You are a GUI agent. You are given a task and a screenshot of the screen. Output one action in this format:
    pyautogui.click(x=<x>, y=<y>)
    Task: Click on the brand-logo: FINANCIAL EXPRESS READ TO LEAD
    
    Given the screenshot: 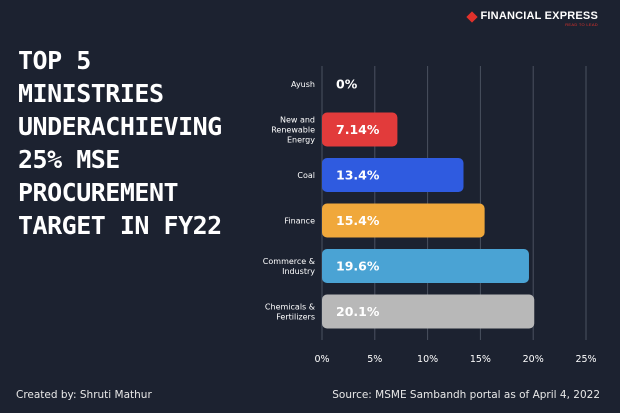 What is the action you would take?
    pyautogui.click(x=532, y=18)
    